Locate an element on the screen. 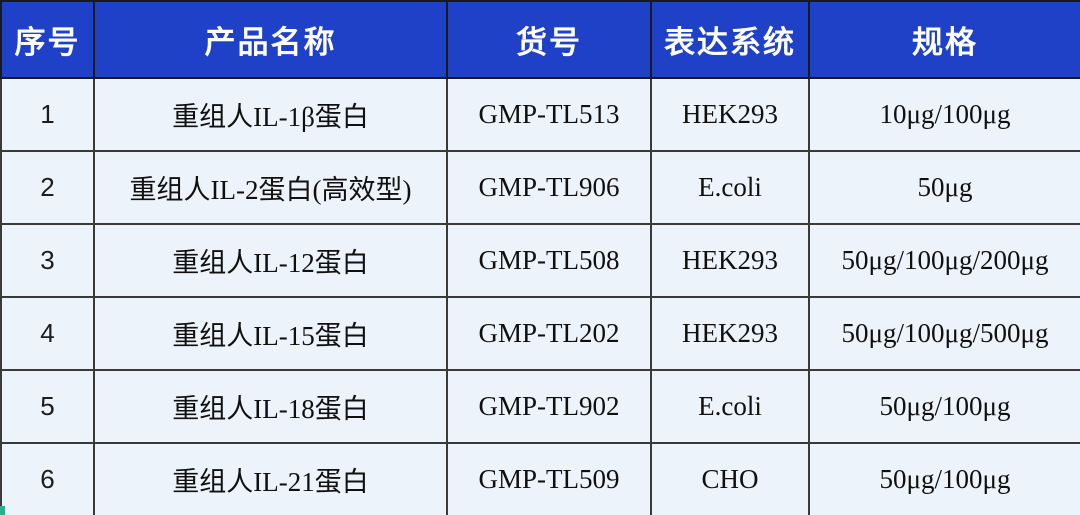 The image size is (1080, 515). col-header-product-name: 产品名称 is located at coordinates (270, 39).